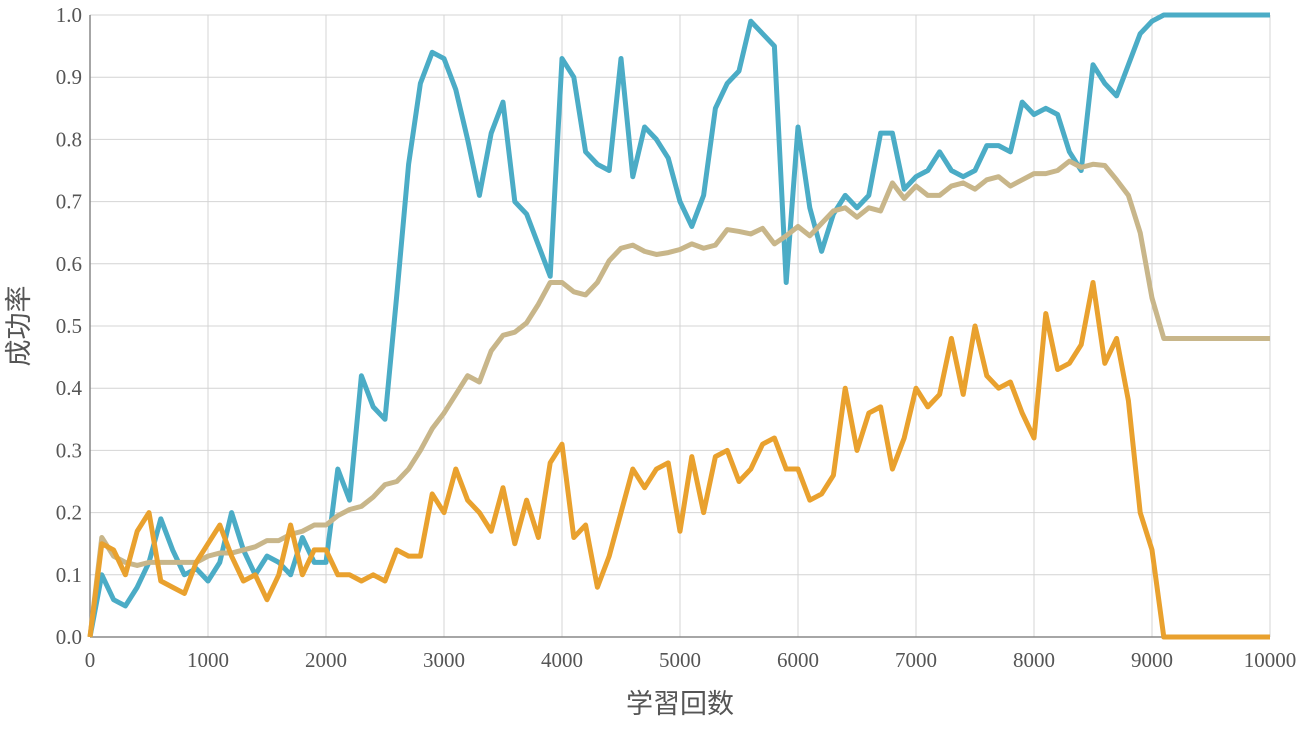 Image resolution: width=1303 pixels, height=735 pixels. I want to click on y-tick-label: 0.1, so click(69, 575).